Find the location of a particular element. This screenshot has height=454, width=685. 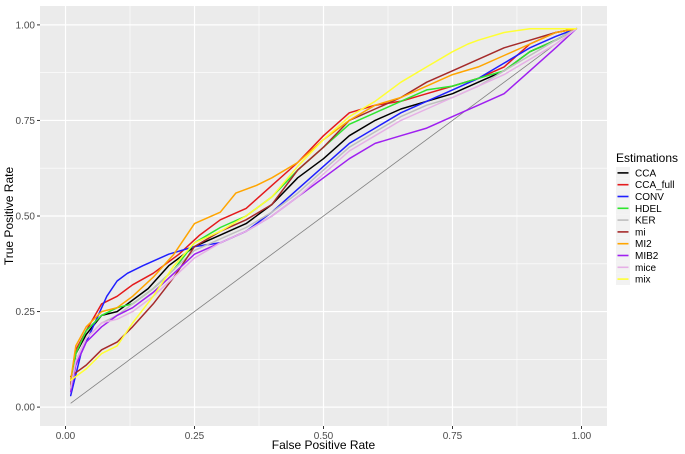

x-tick-label: 0.25 is located at coordinates (195, 436).